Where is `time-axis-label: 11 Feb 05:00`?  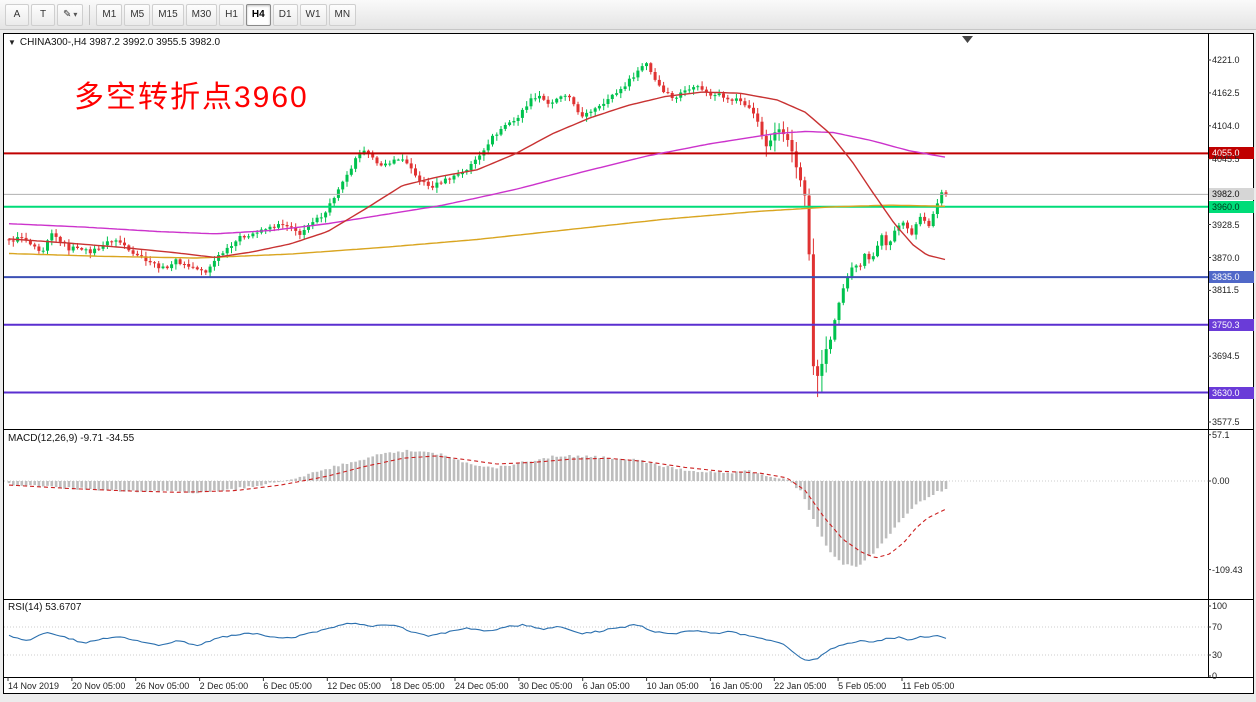 time-axis-label: 11 Feb 05:00 is located at coordinates (928, 686).